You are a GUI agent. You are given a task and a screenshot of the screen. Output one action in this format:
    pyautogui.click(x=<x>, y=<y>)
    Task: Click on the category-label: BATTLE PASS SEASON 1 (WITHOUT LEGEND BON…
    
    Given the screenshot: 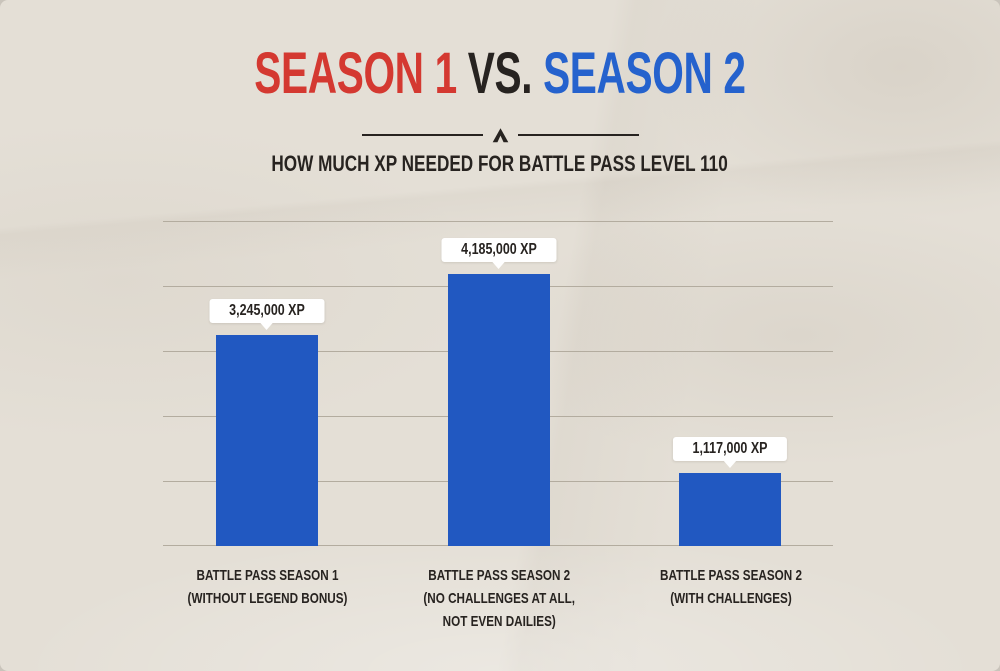 What is the action you would take?
    pyautogui.click(x=267, y=587)
    